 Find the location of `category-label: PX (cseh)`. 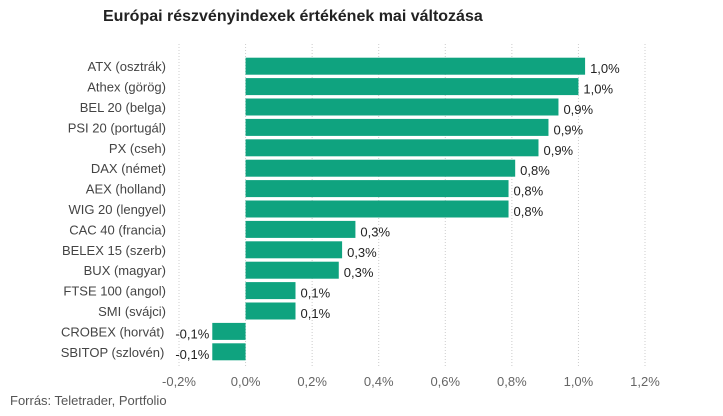

category-label: PX (cseh) is located at coordinates (137, 148).